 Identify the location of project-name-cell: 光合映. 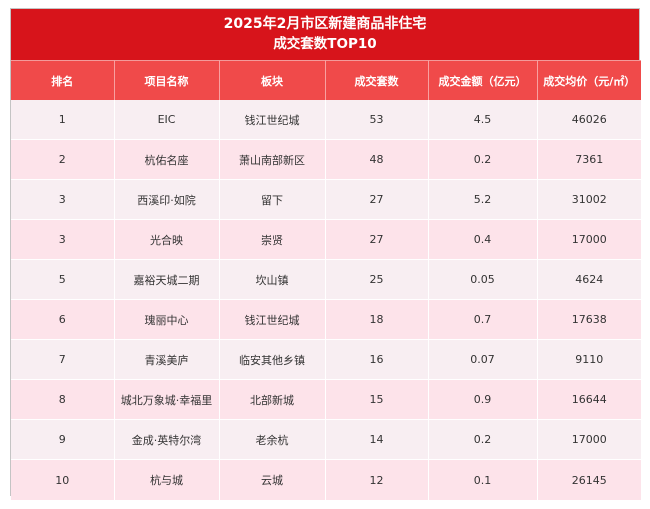
(167, 239).